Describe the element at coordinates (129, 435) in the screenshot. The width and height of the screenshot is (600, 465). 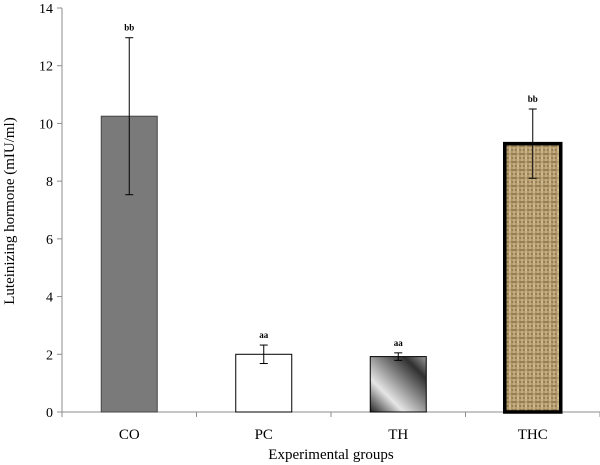
I see `x-category-label-co: CO` at that location.